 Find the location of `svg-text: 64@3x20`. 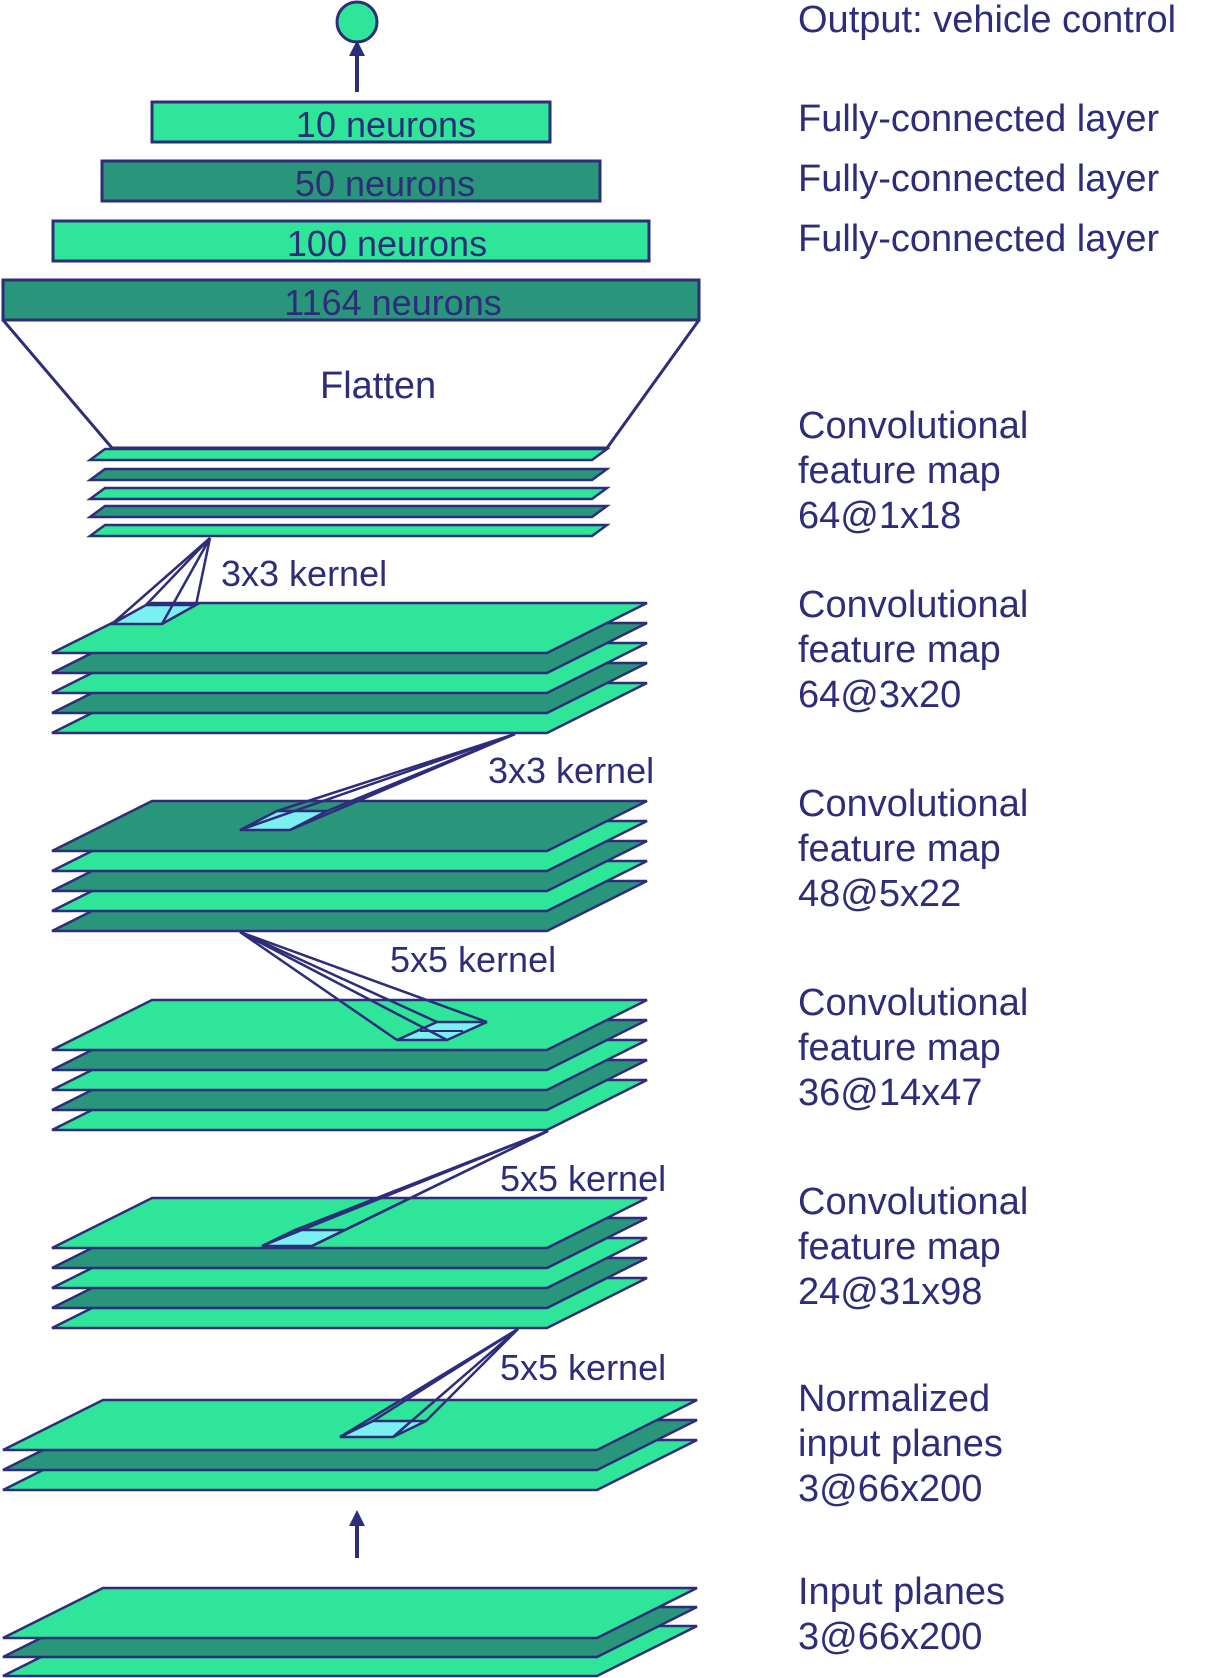

svg-text: 64@3x20 is located at coordinates (879, 695).